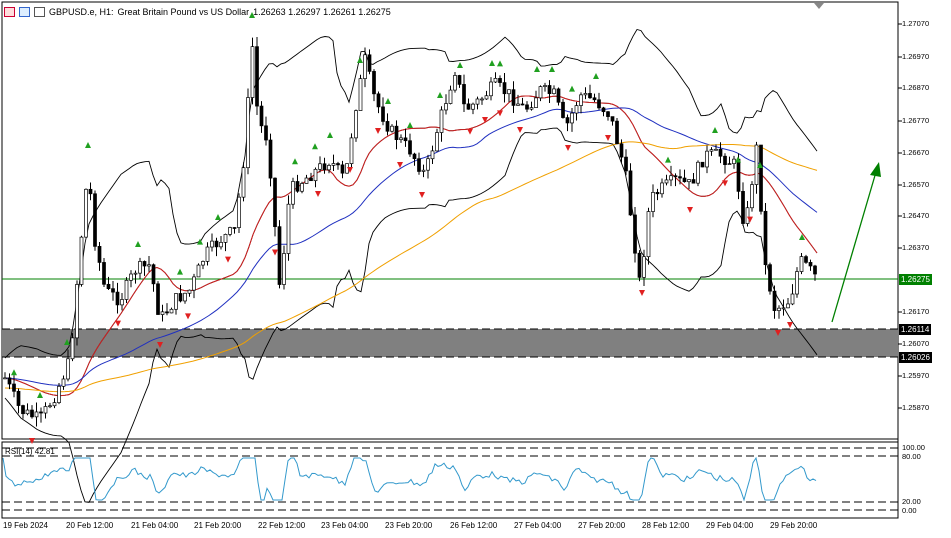  Describe the element at coordinates (90, 525) in the screenshot. I see `time-label: 20 Feb 12:00` at that location.